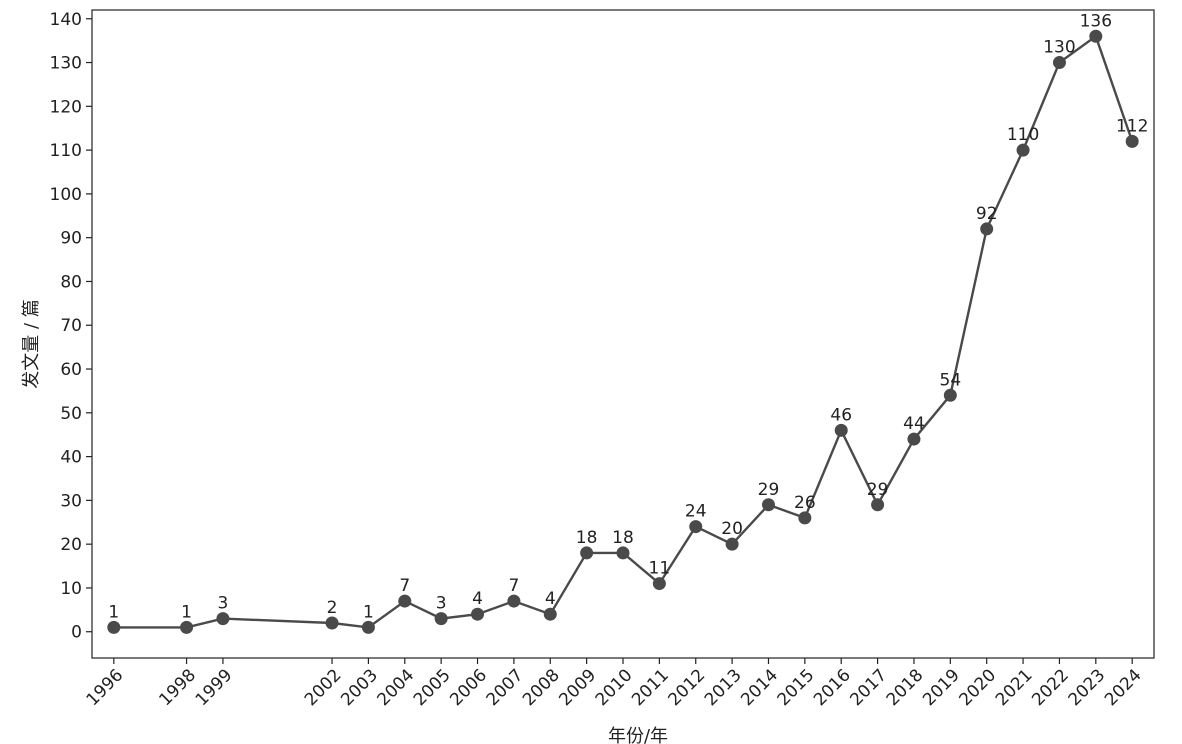 Image resolution: width=1182 pixels, height=744 pixels. I want to click on data-label: 24, so click(696, 512).